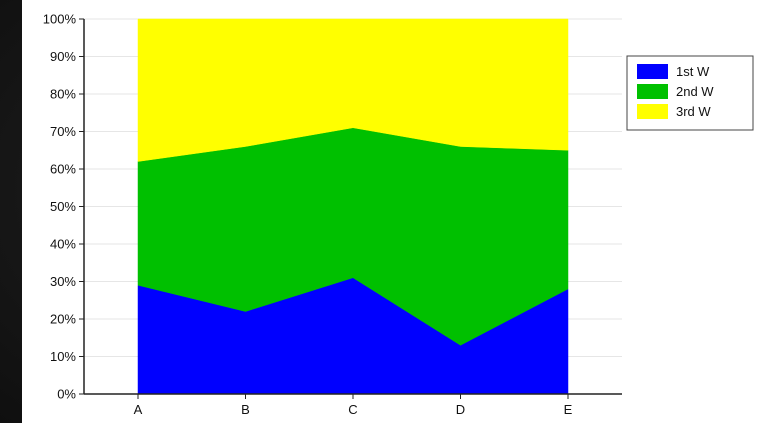 This screenshot has height=423, width=773. Describe the element at coordinates (138, 409) in the screenshot. I see `x-tick-label: A` at that location.